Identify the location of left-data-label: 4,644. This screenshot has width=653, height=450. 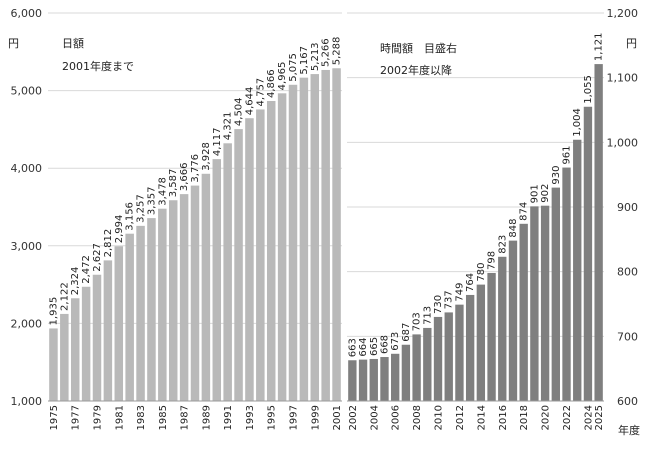
(249, 101).